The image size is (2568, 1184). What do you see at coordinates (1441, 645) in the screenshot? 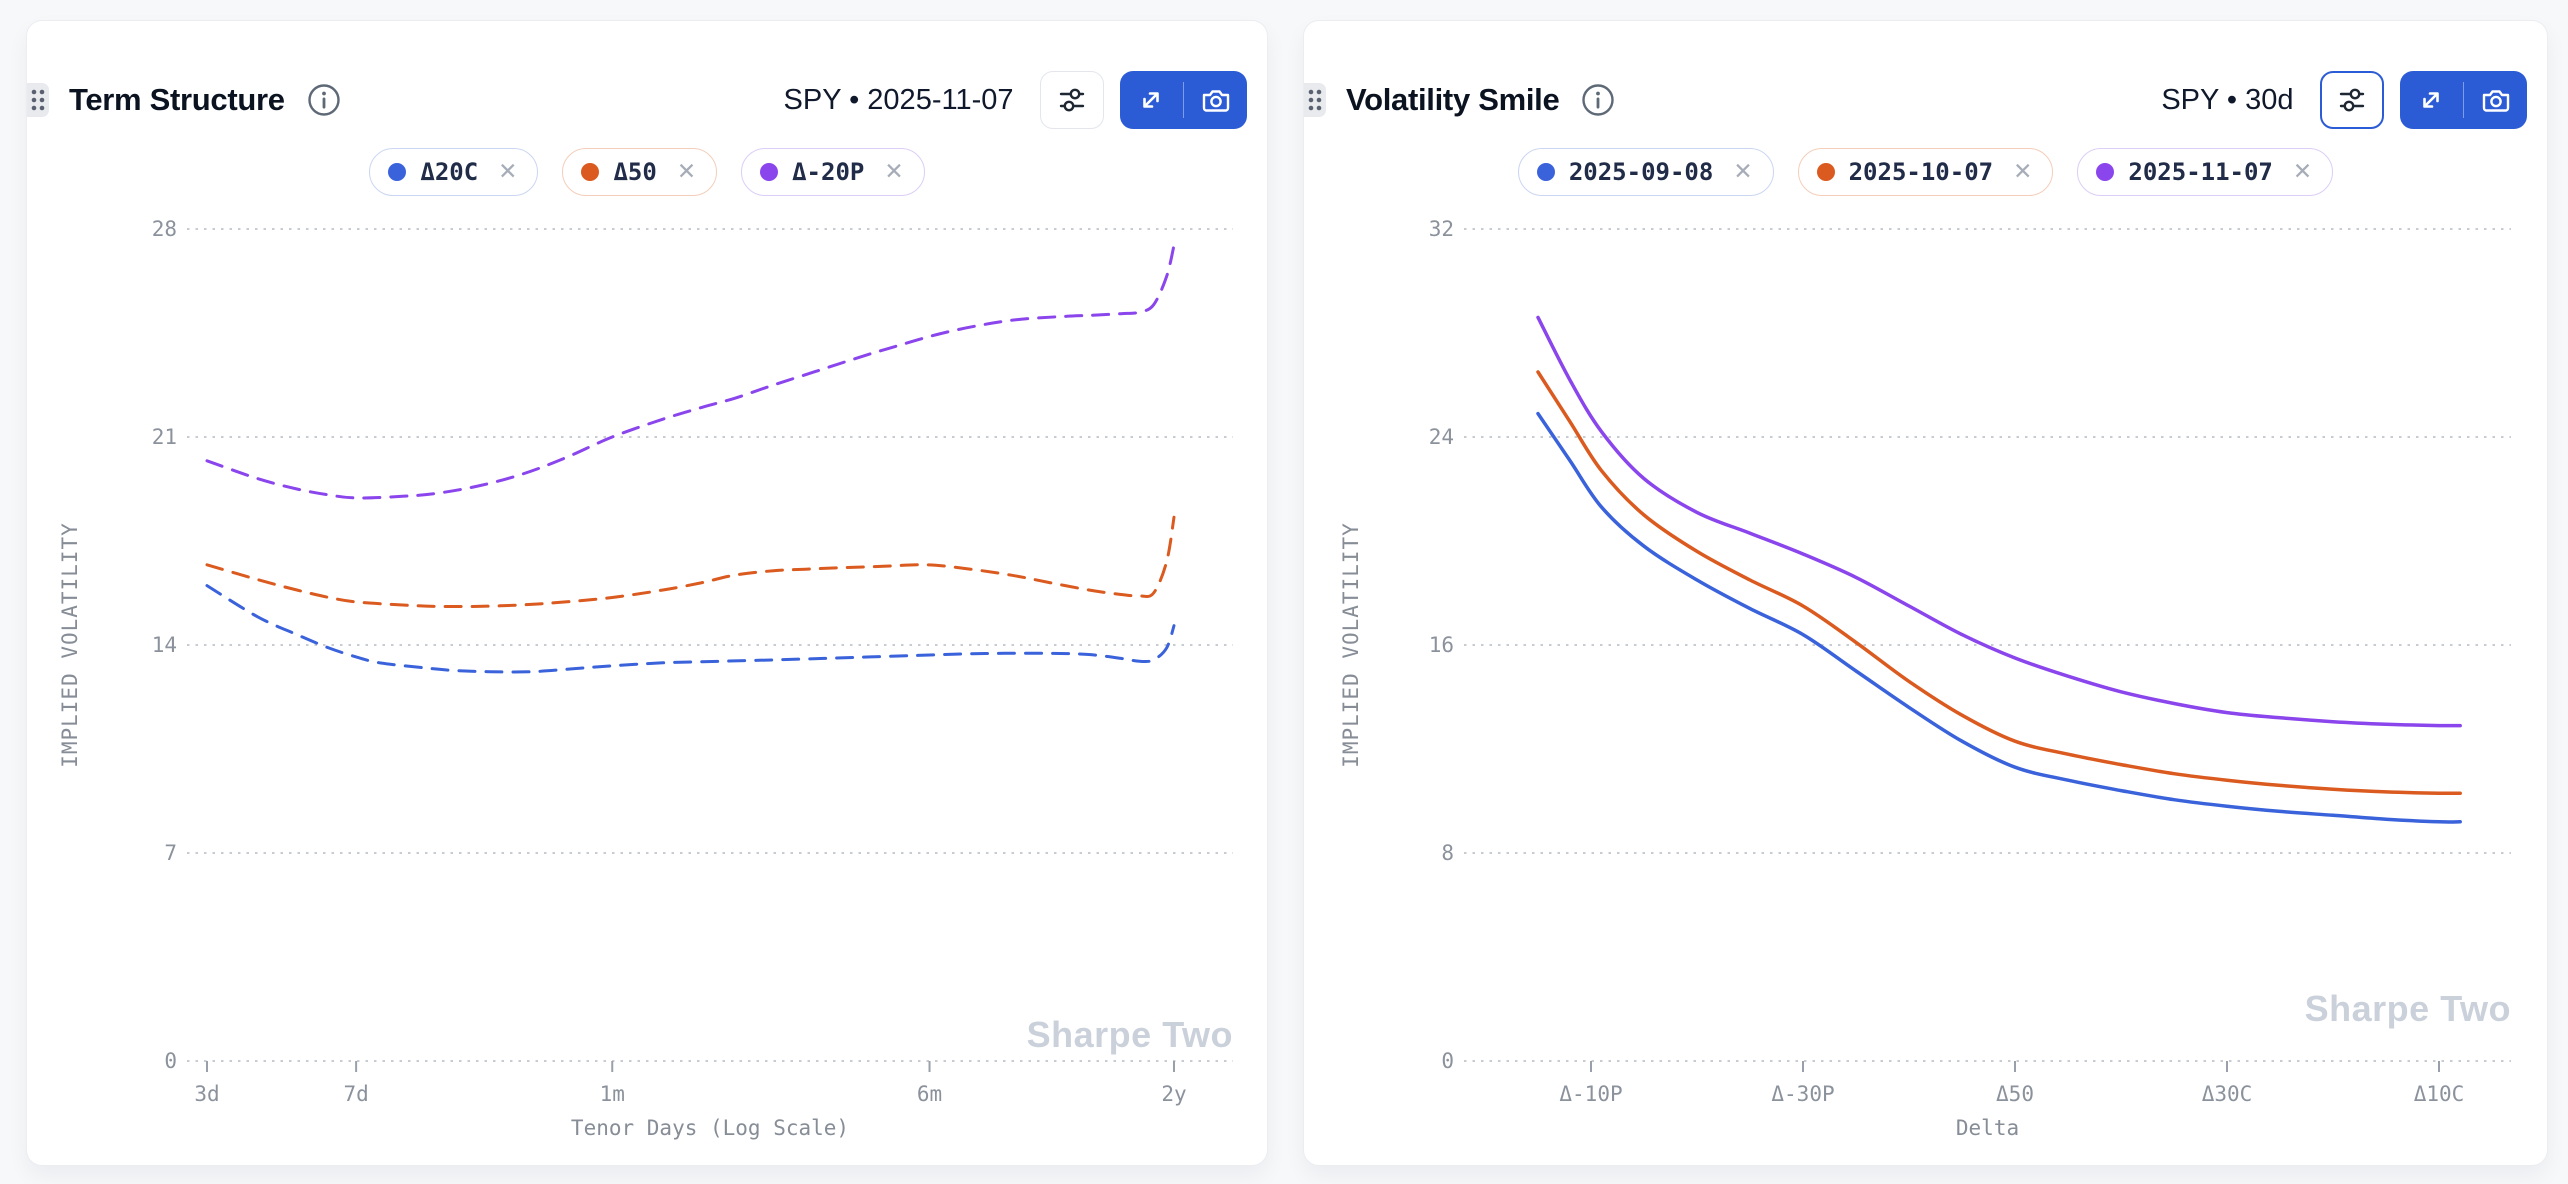
I see `svg-text: 16` at bounding box center [1441, 645].